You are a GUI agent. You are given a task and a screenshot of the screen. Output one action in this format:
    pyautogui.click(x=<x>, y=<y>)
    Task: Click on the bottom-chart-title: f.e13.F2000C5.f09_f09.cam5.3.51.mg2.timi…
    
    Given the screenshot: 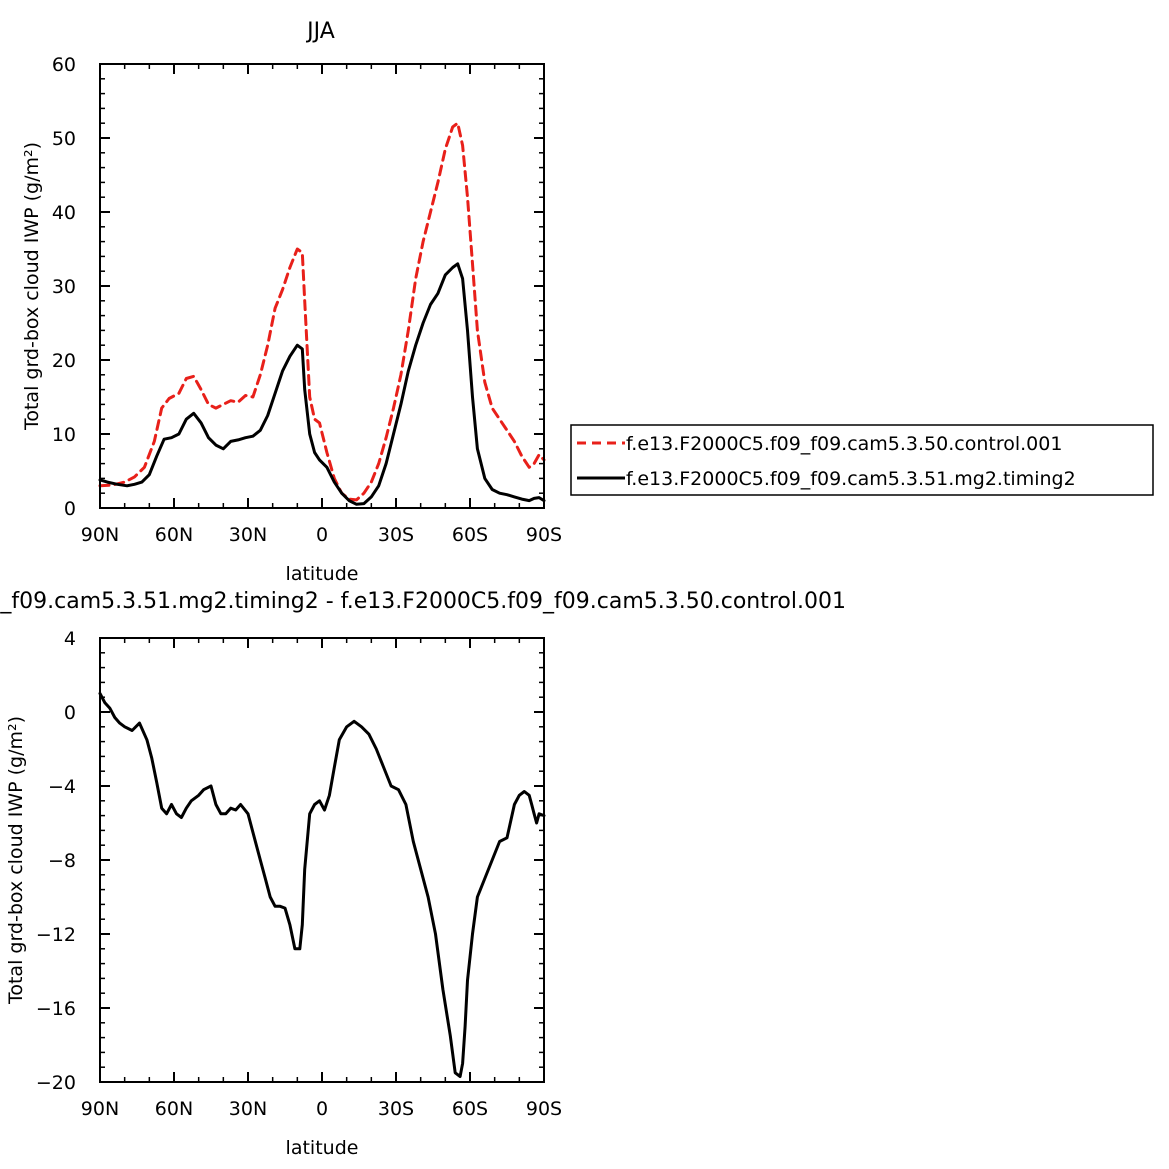 What is the action you would take?
    pyautogui.click(x=423, y=601)
    